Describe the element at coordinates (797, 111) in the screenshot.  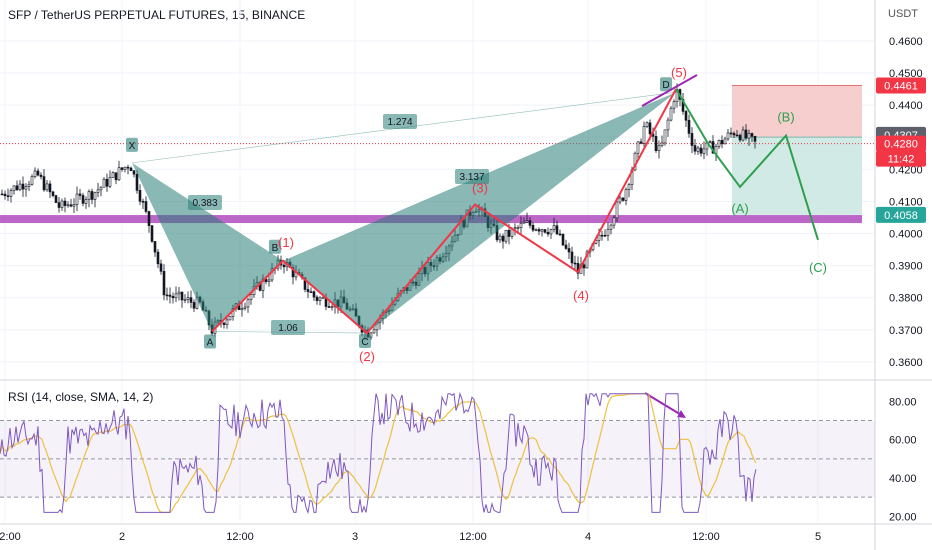
I see `stop-loss-zone` at that location.